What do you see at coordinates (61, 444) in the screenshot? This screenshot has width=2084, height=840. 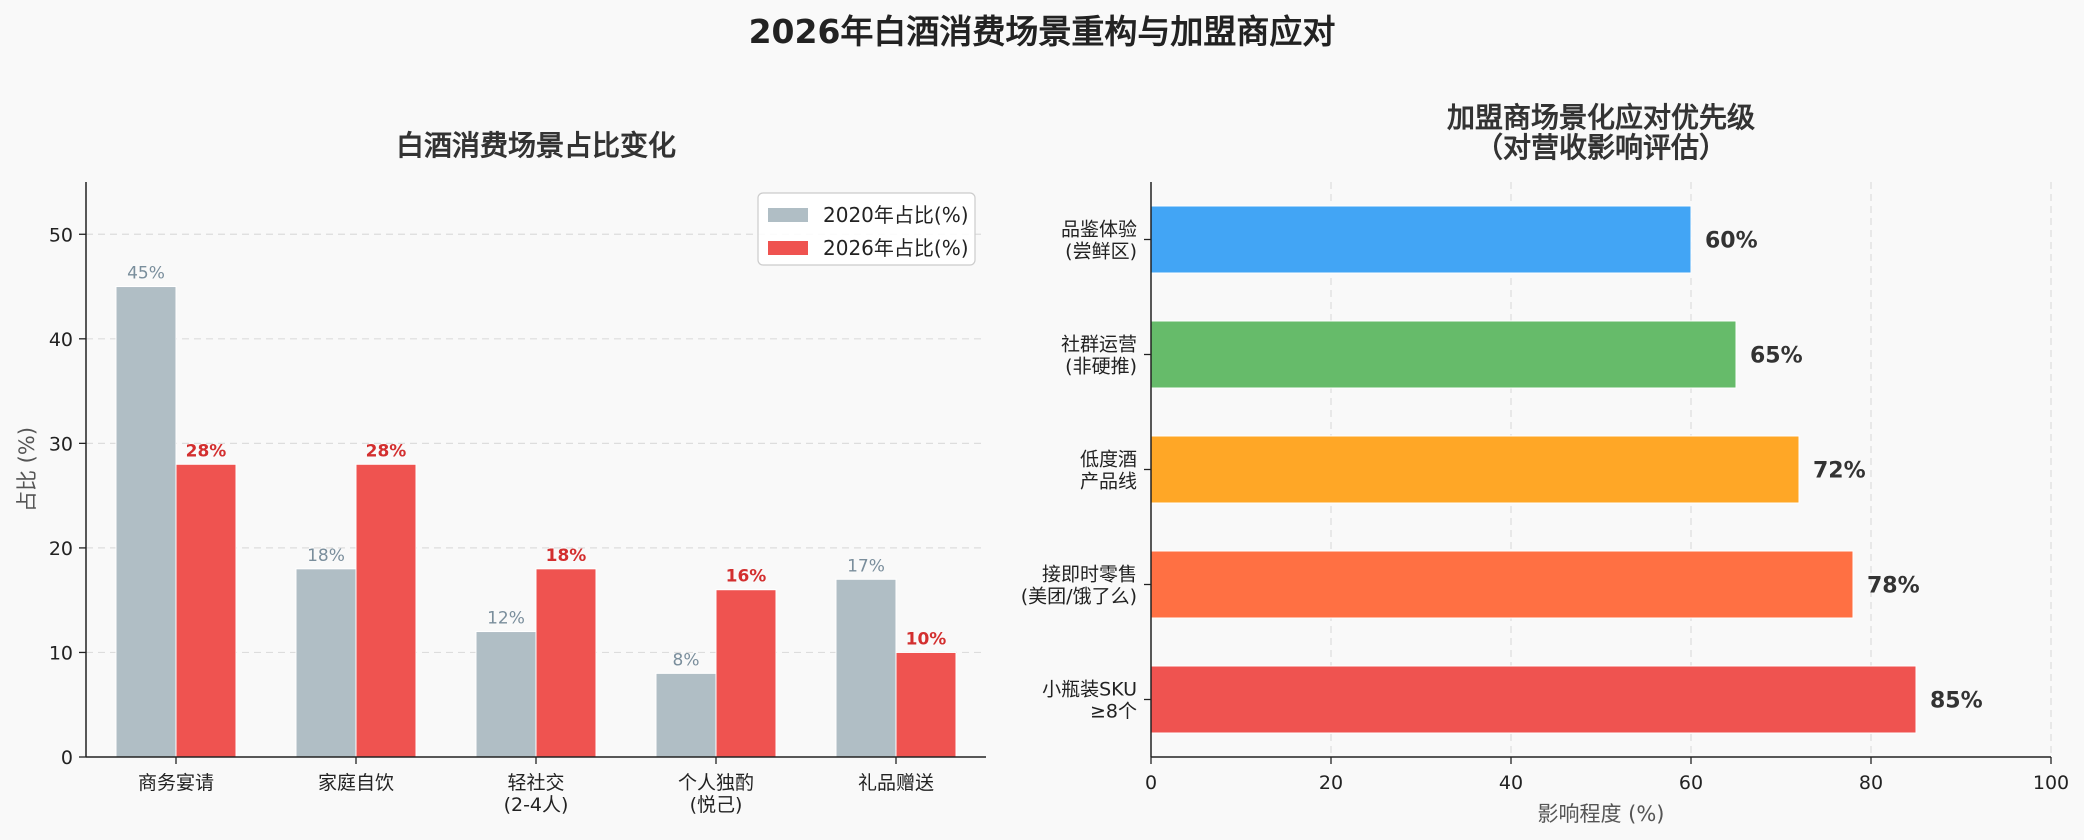 I see `left-ytick-label: 30` at bounding box center [61, 444].